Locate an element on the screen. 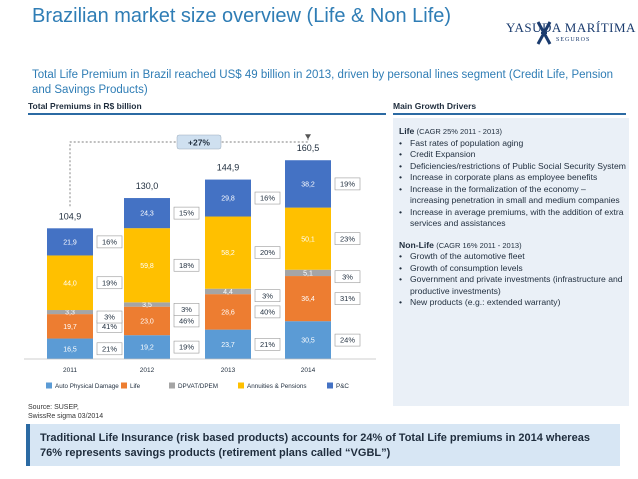 The height and width of the screenshot is (479, 638). data-label: 23,0 is located at coordinates (147, 322).